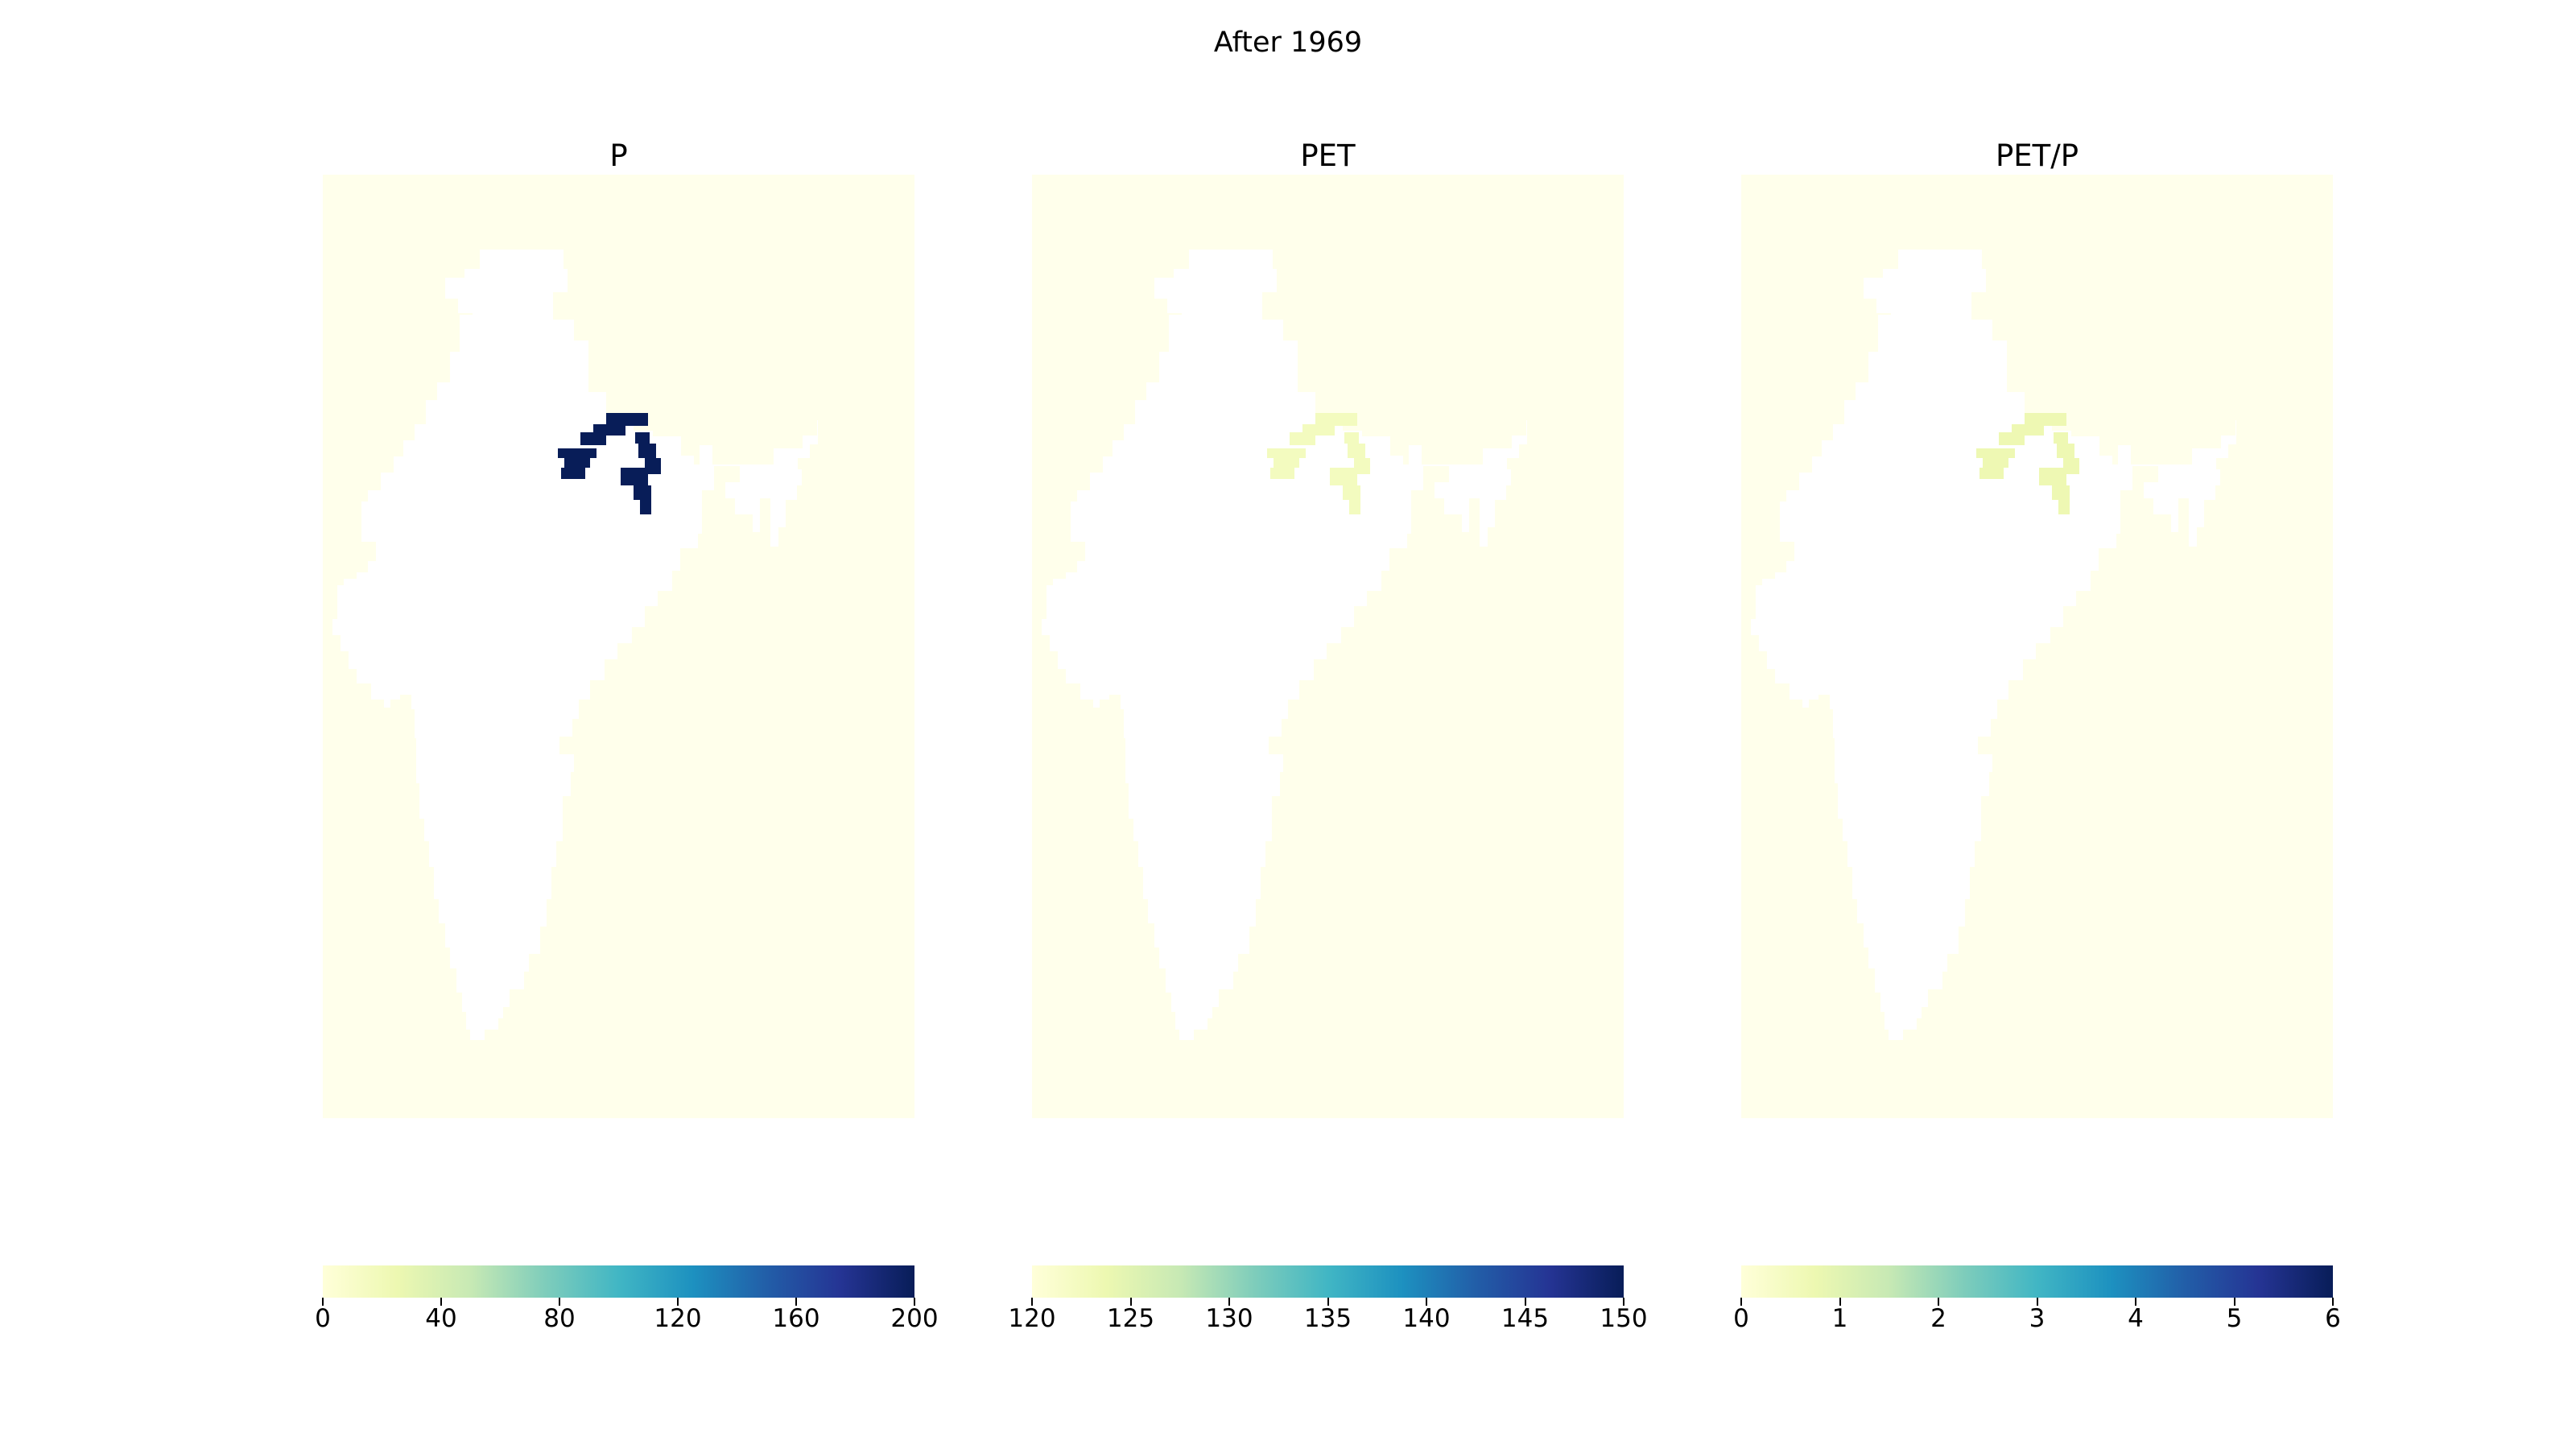  I want to click on colorbar-tick-label: 150, so click(1624, 1318).